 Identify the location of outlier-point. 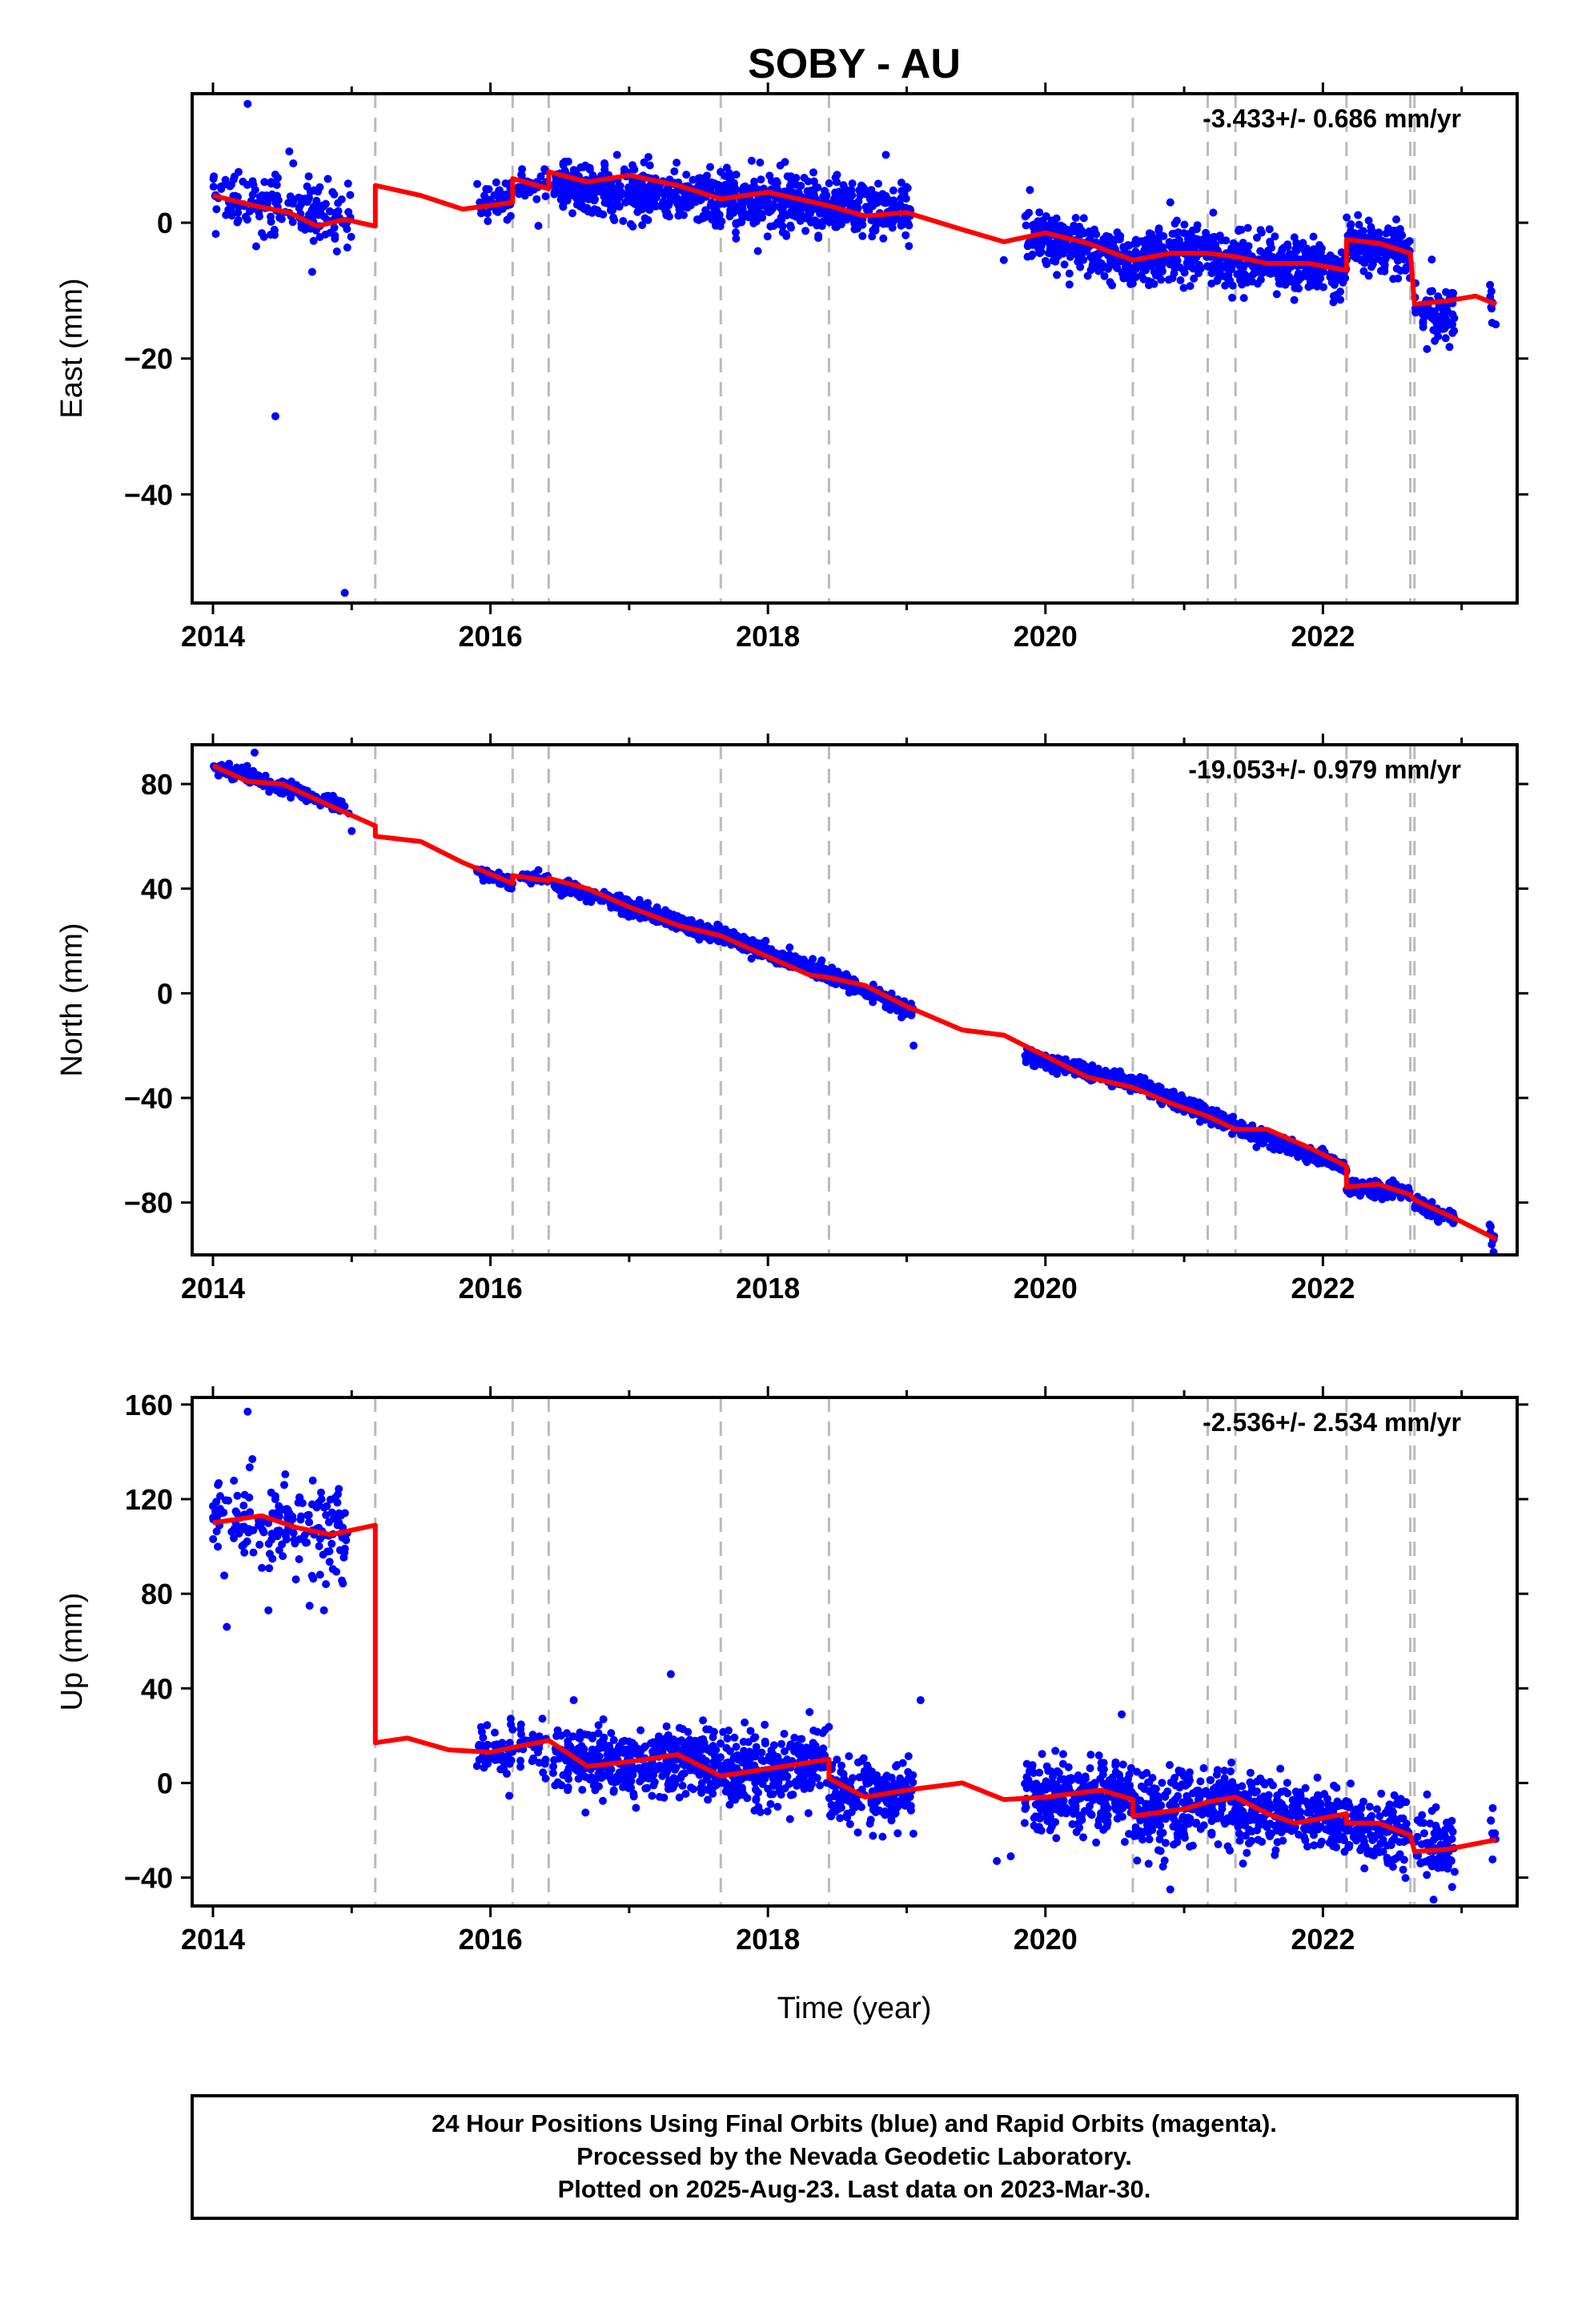
(289, 151).